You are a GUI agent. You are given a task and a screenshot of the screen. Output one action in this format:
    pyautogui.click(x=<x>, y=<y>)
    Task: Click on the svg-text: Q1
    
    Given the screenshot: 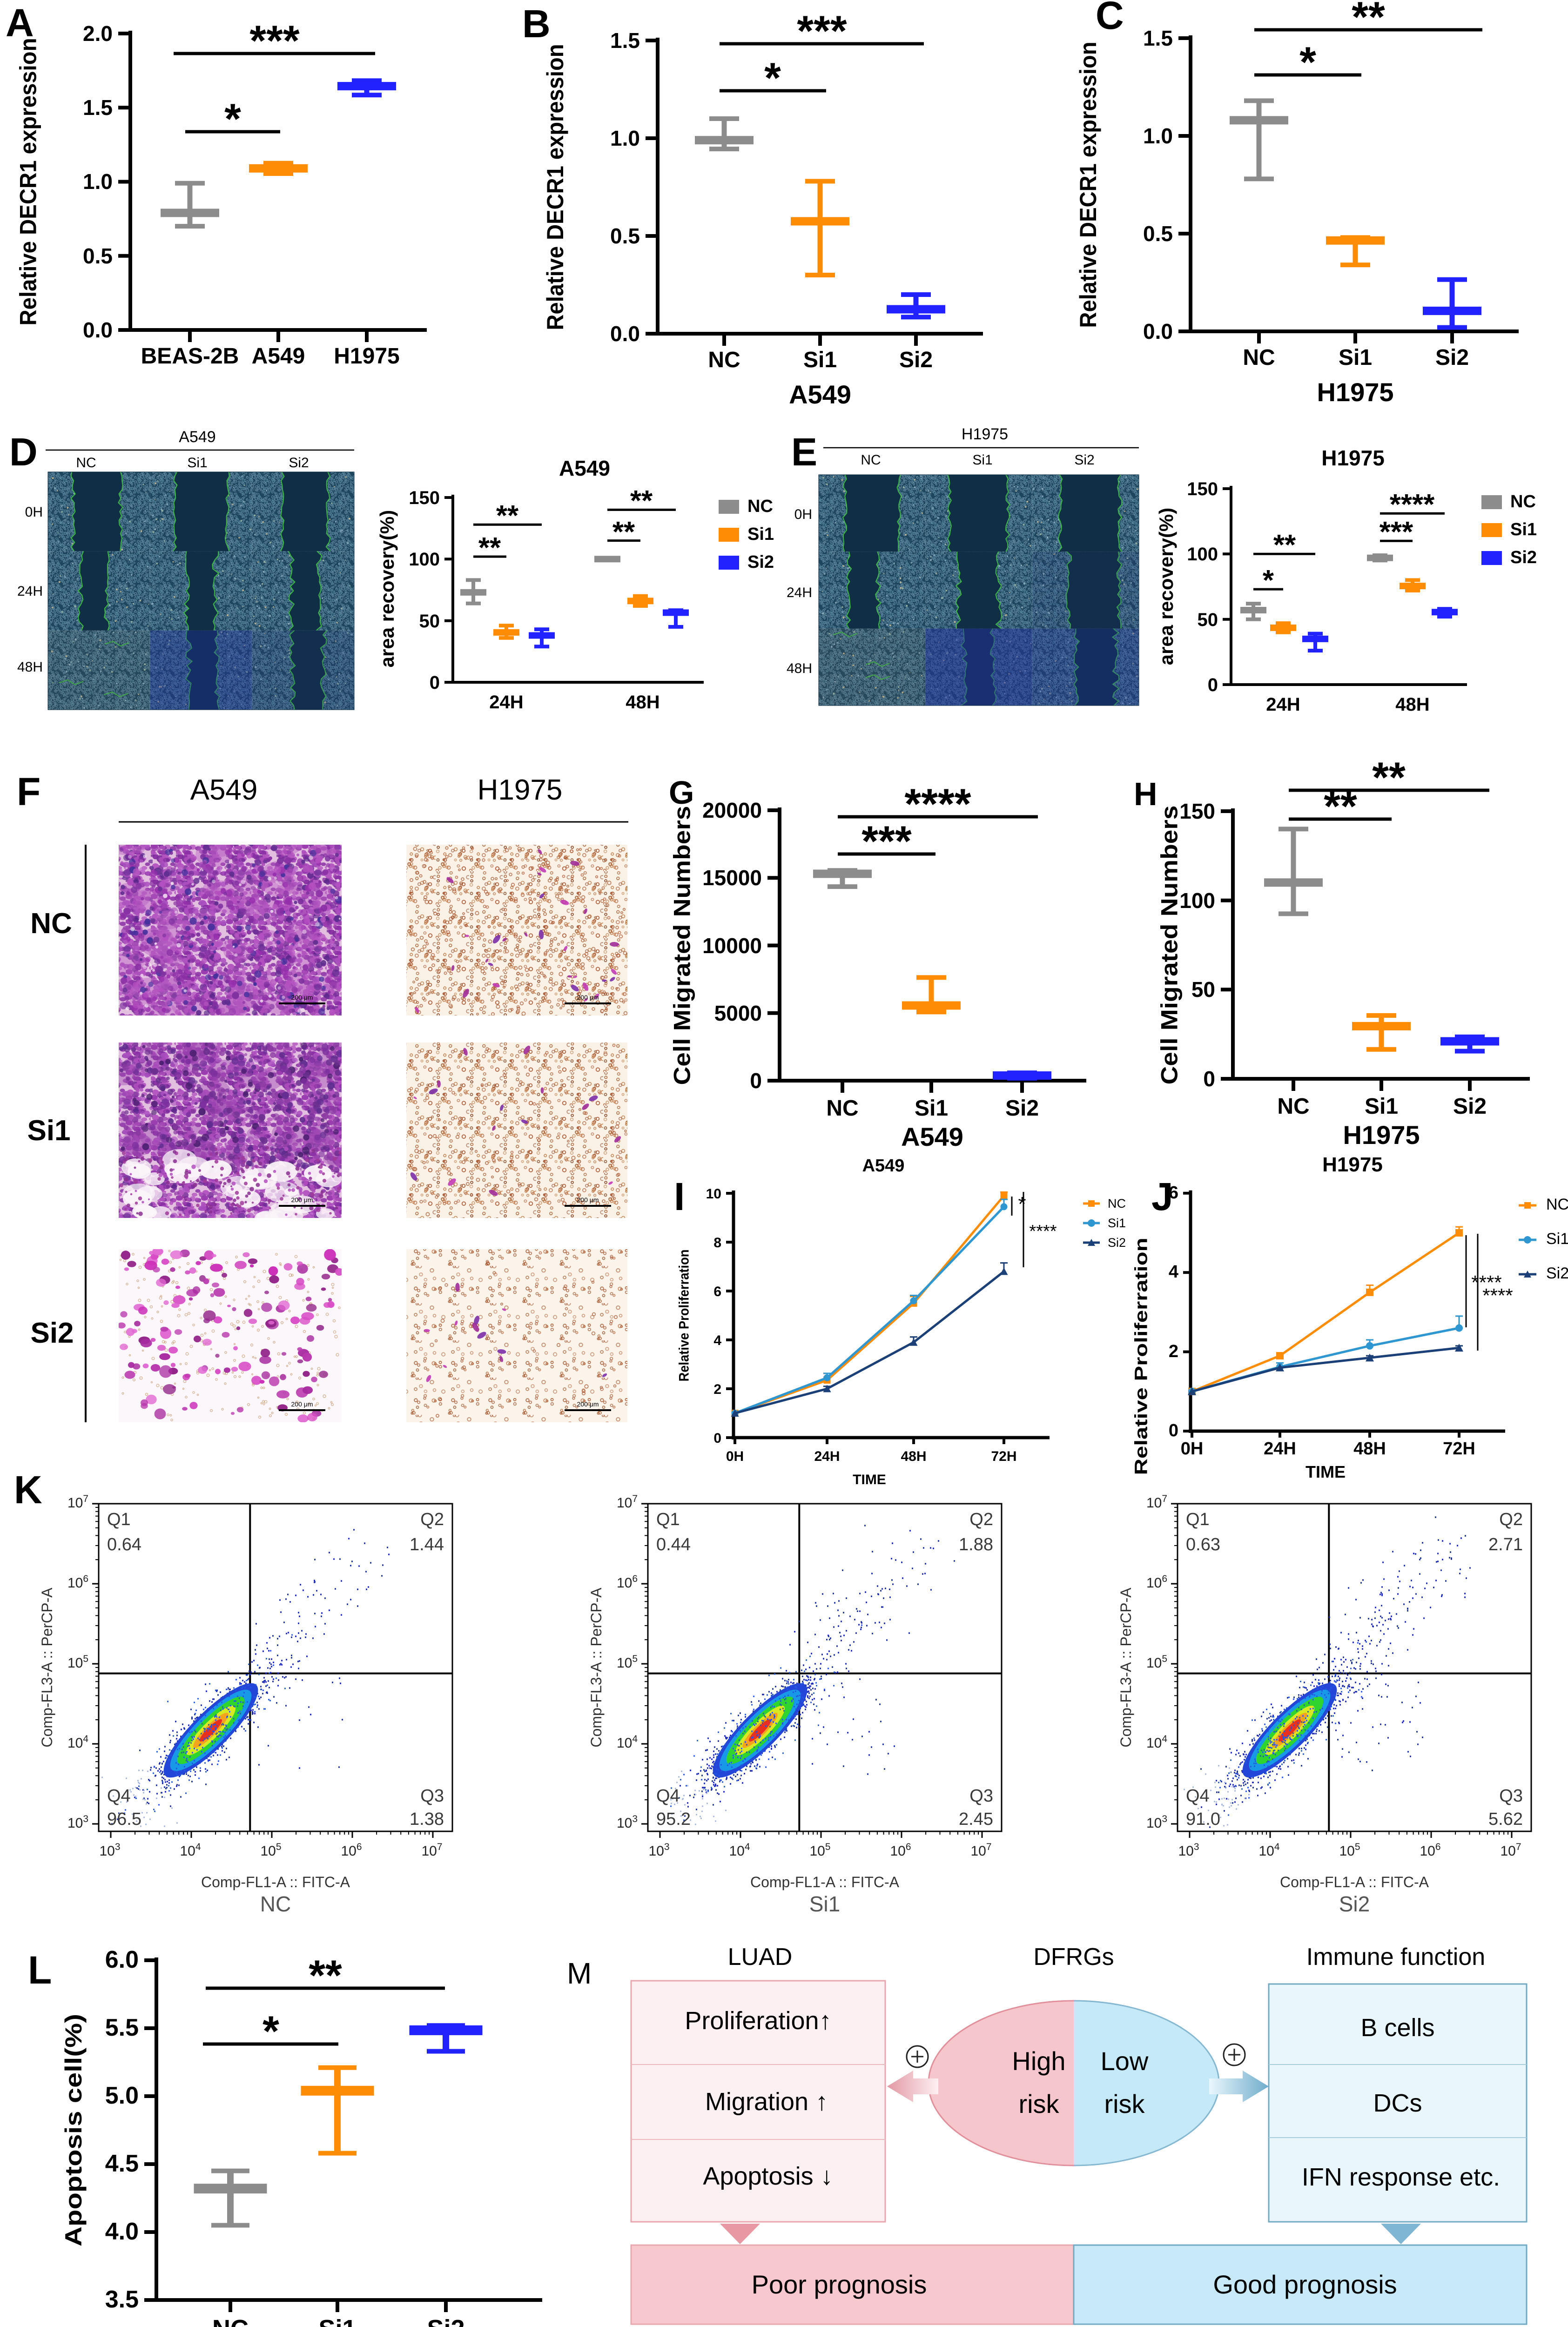 What is the action you would take?
    pyautogui.click(x=668, y=1519)
    